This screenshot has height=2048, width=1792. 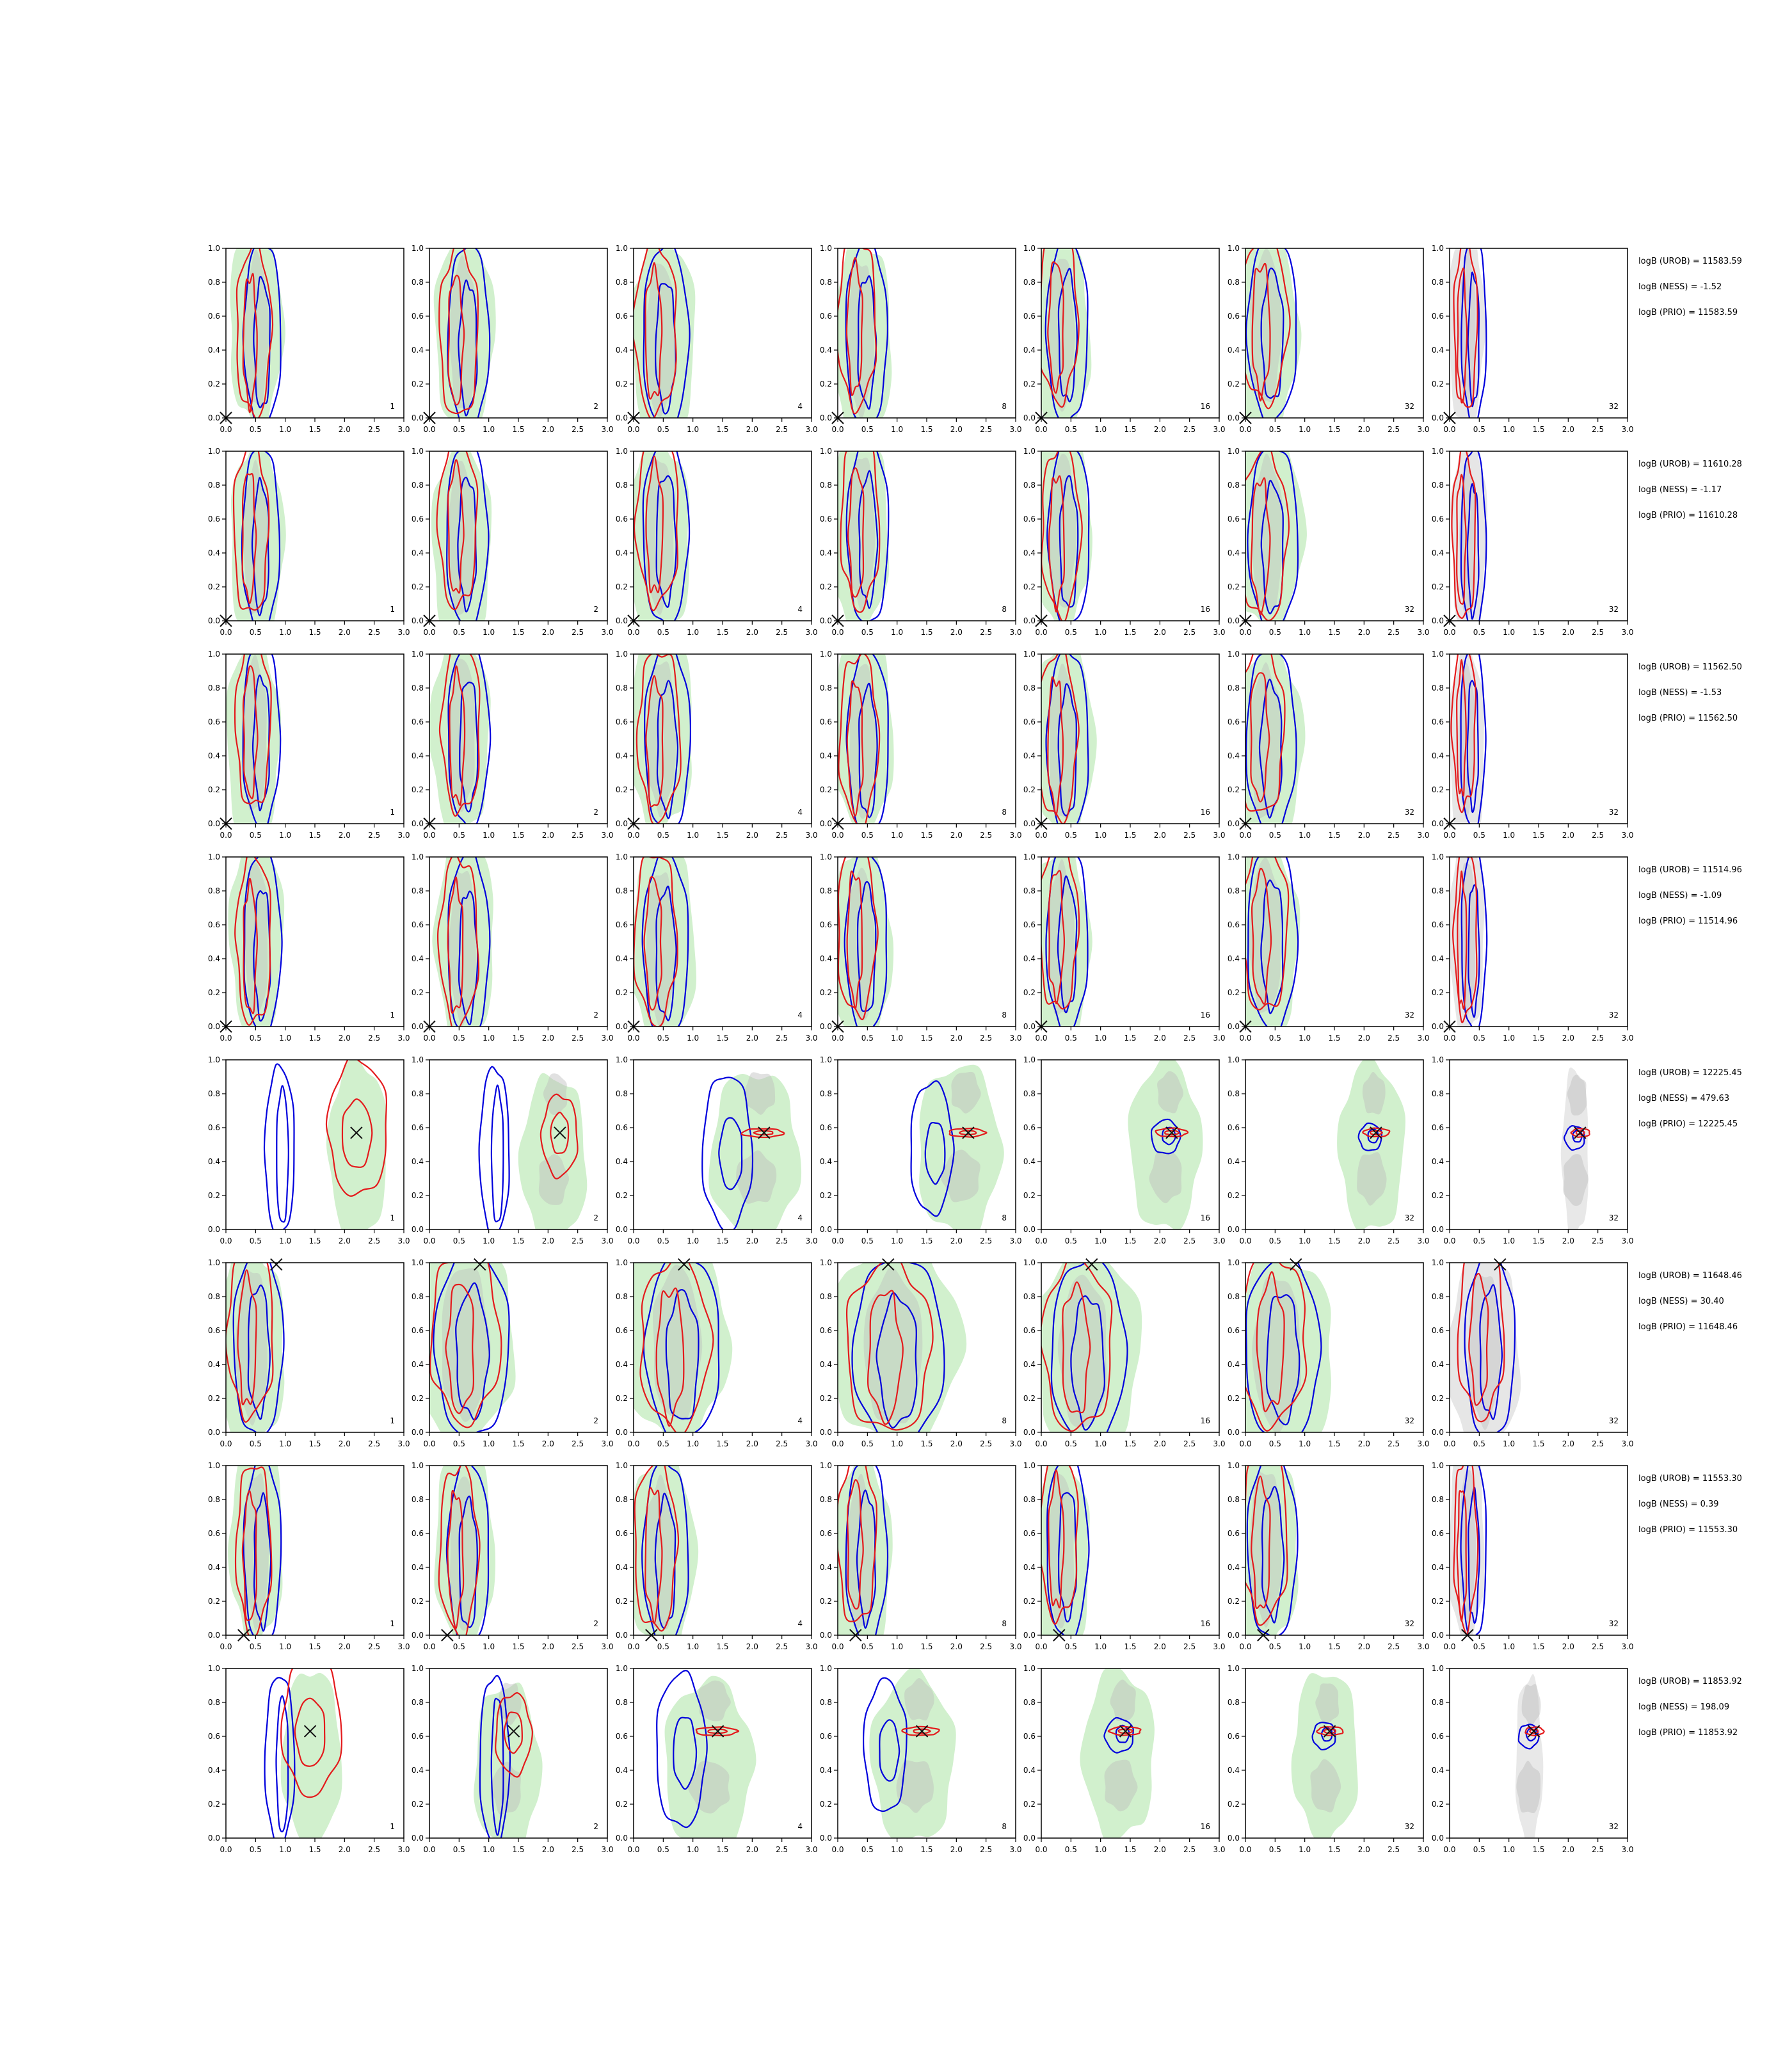 What do you see at coordinates (1688, 1124) in the screenshot?
I see `logB-annotation: logB (PRIO) = 12225.45` at bounding box center [1688, 1124].